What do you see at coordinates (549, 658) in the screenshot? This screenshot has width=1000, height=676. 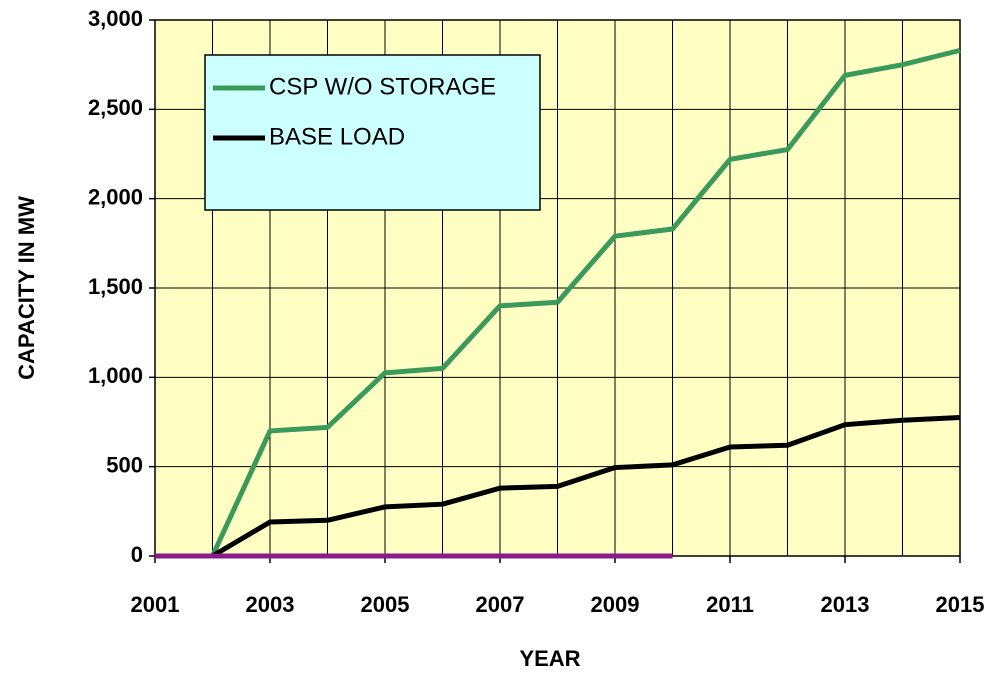 I see `x-axis-label: YEAR` at bounding box center [549, 658].